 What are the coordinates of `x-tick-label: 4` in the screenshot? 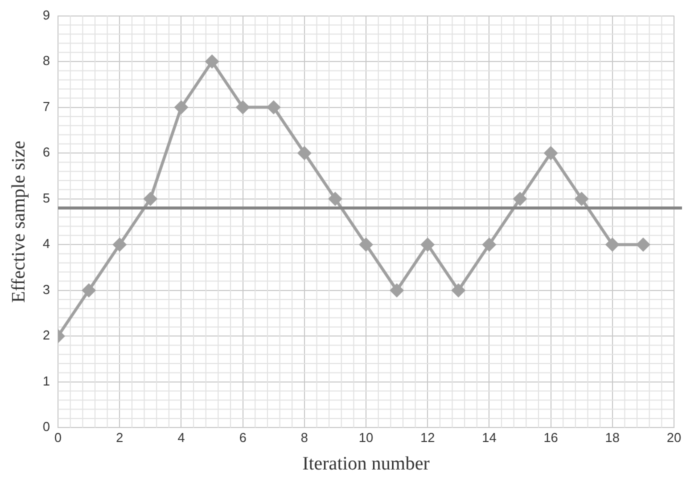 It's located at (181, 437).